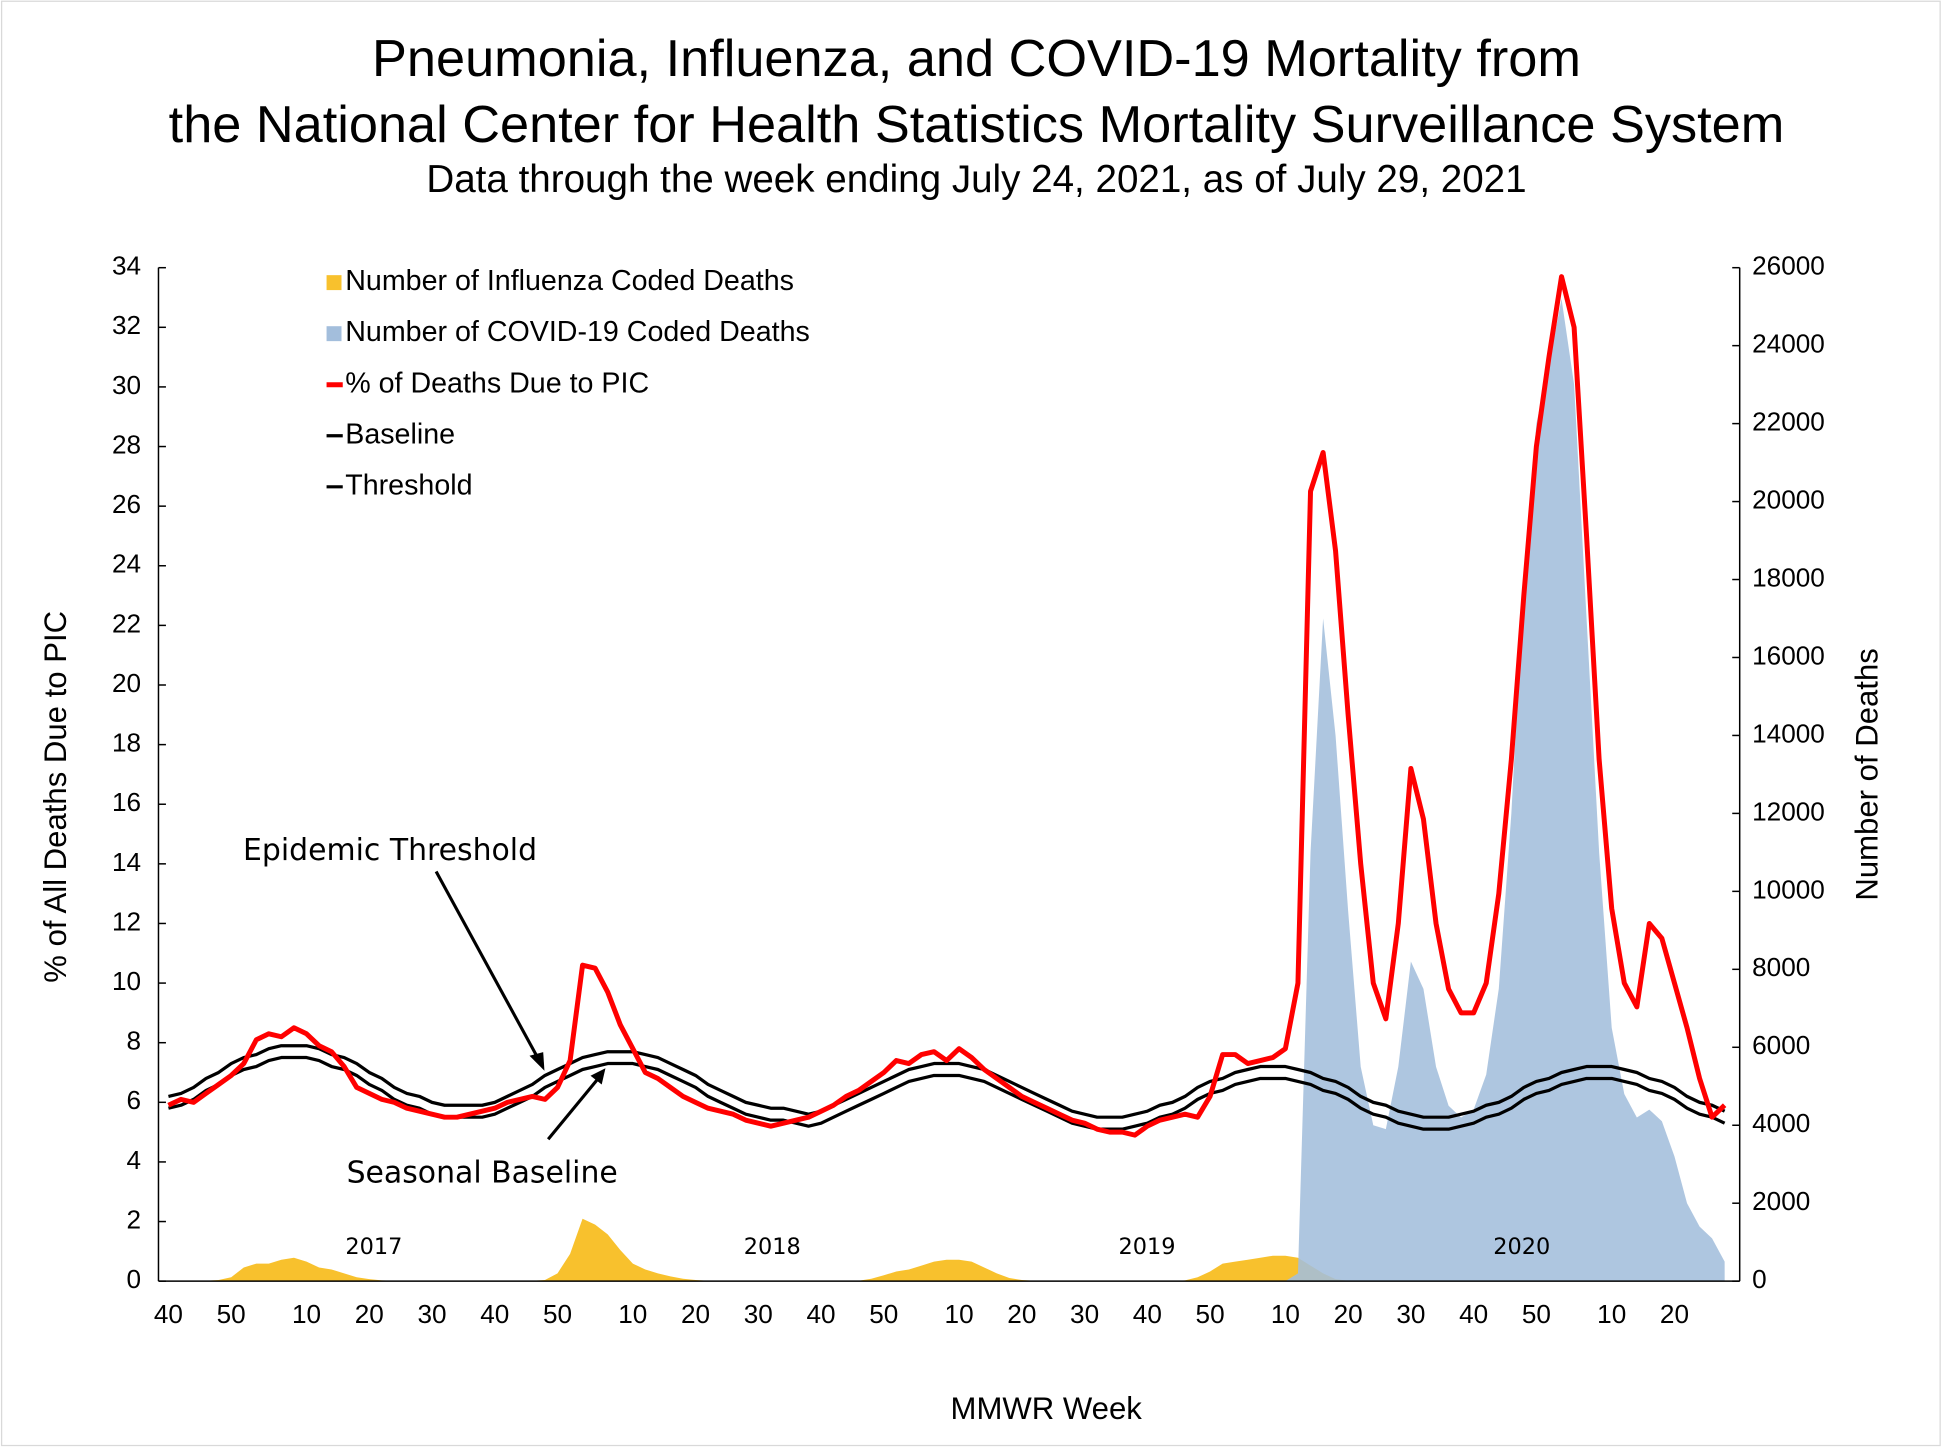 This screenshot has width=1943, height=1448. I want to click on y2-tick-label: 0, so click(1759, 1279).